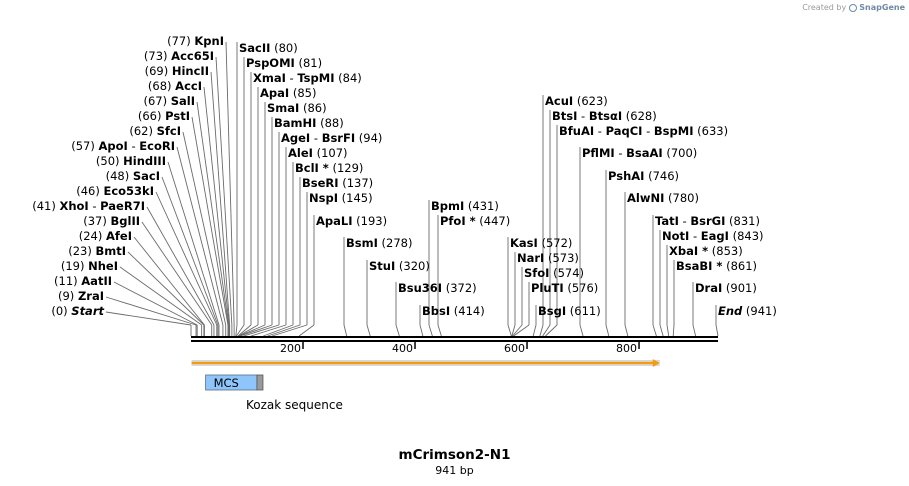 Image resolution: width=909 pixels, height=486 pixels. Describe the element at coordinates (268, 48) in the screenshot. I see `site-label-sacii: SacII (80)` at that location.